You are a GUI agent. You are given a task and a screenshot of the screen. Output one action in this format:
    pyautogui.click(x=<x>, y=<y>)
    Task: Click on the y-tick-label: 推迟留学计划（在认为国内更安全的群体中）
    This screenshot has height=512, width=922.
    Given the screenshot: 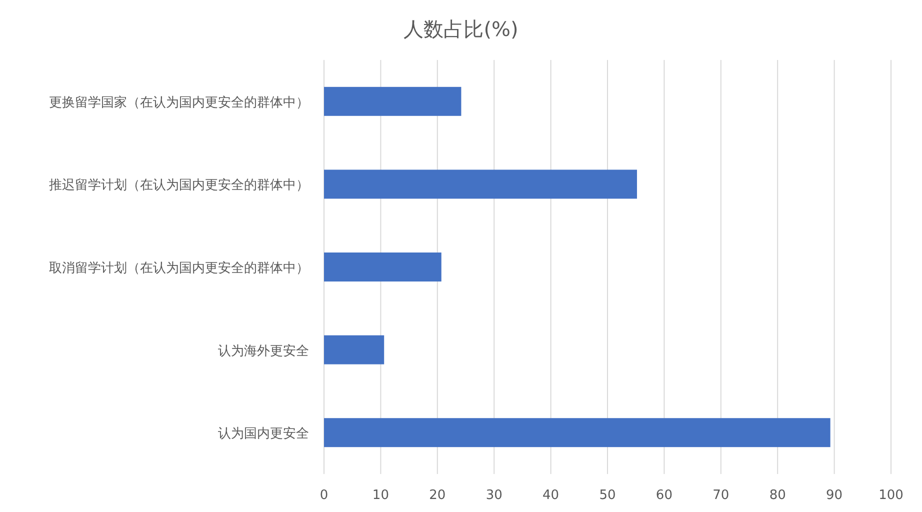 What is the action you would take?
    pyautogui.click(x=179, y=185)
    